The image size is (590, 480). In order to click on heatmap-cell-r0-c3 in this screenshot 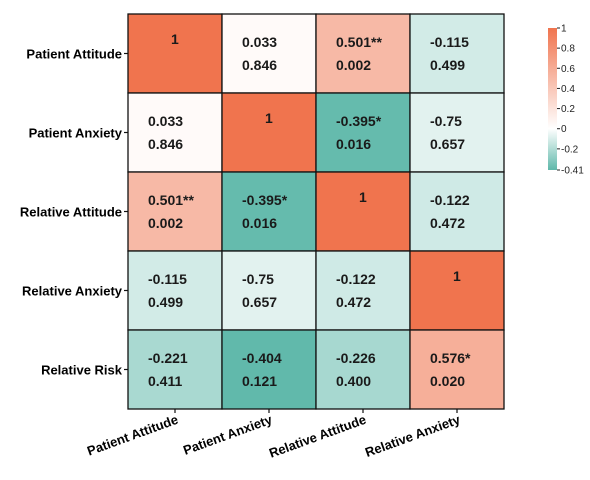, I will do `click(457, 53)`.